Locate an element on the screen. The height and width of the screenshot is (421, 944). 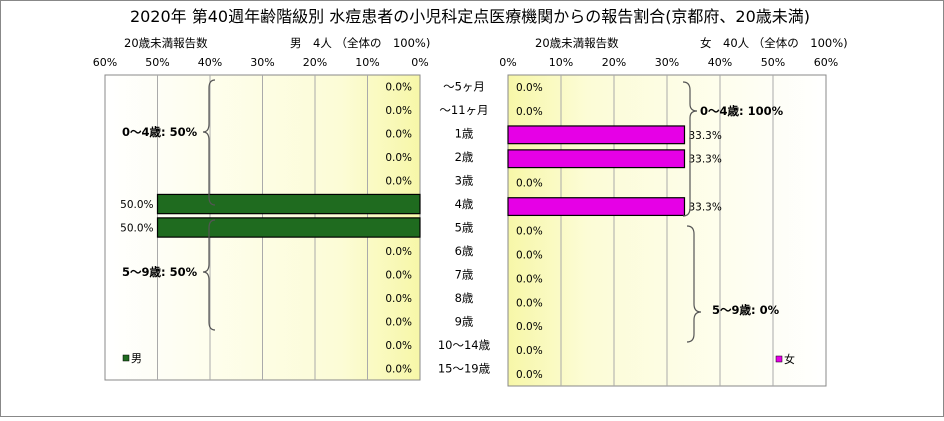
male-bars is located at coordinates (288, 215).